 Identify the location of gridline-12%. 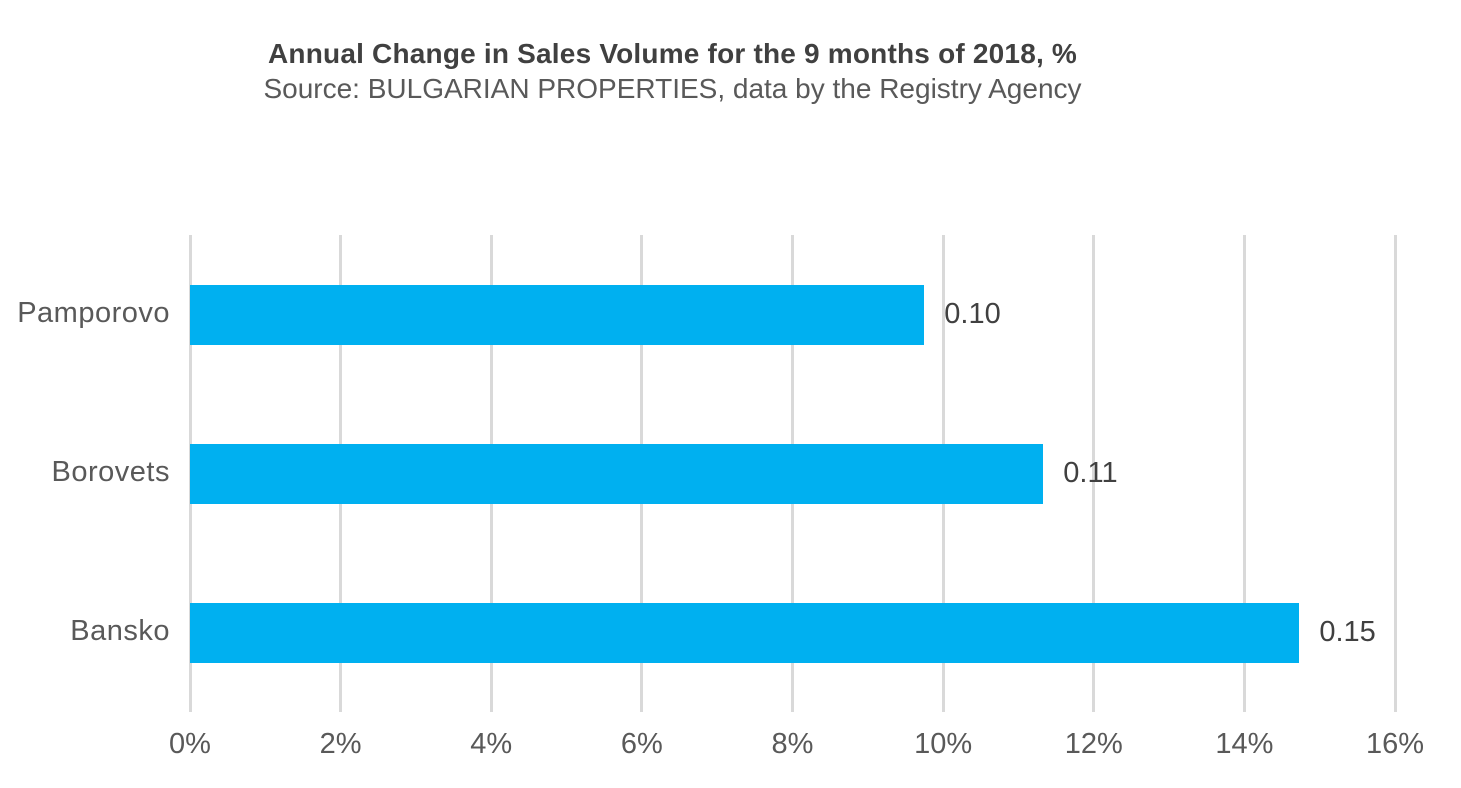
(1094, 473).